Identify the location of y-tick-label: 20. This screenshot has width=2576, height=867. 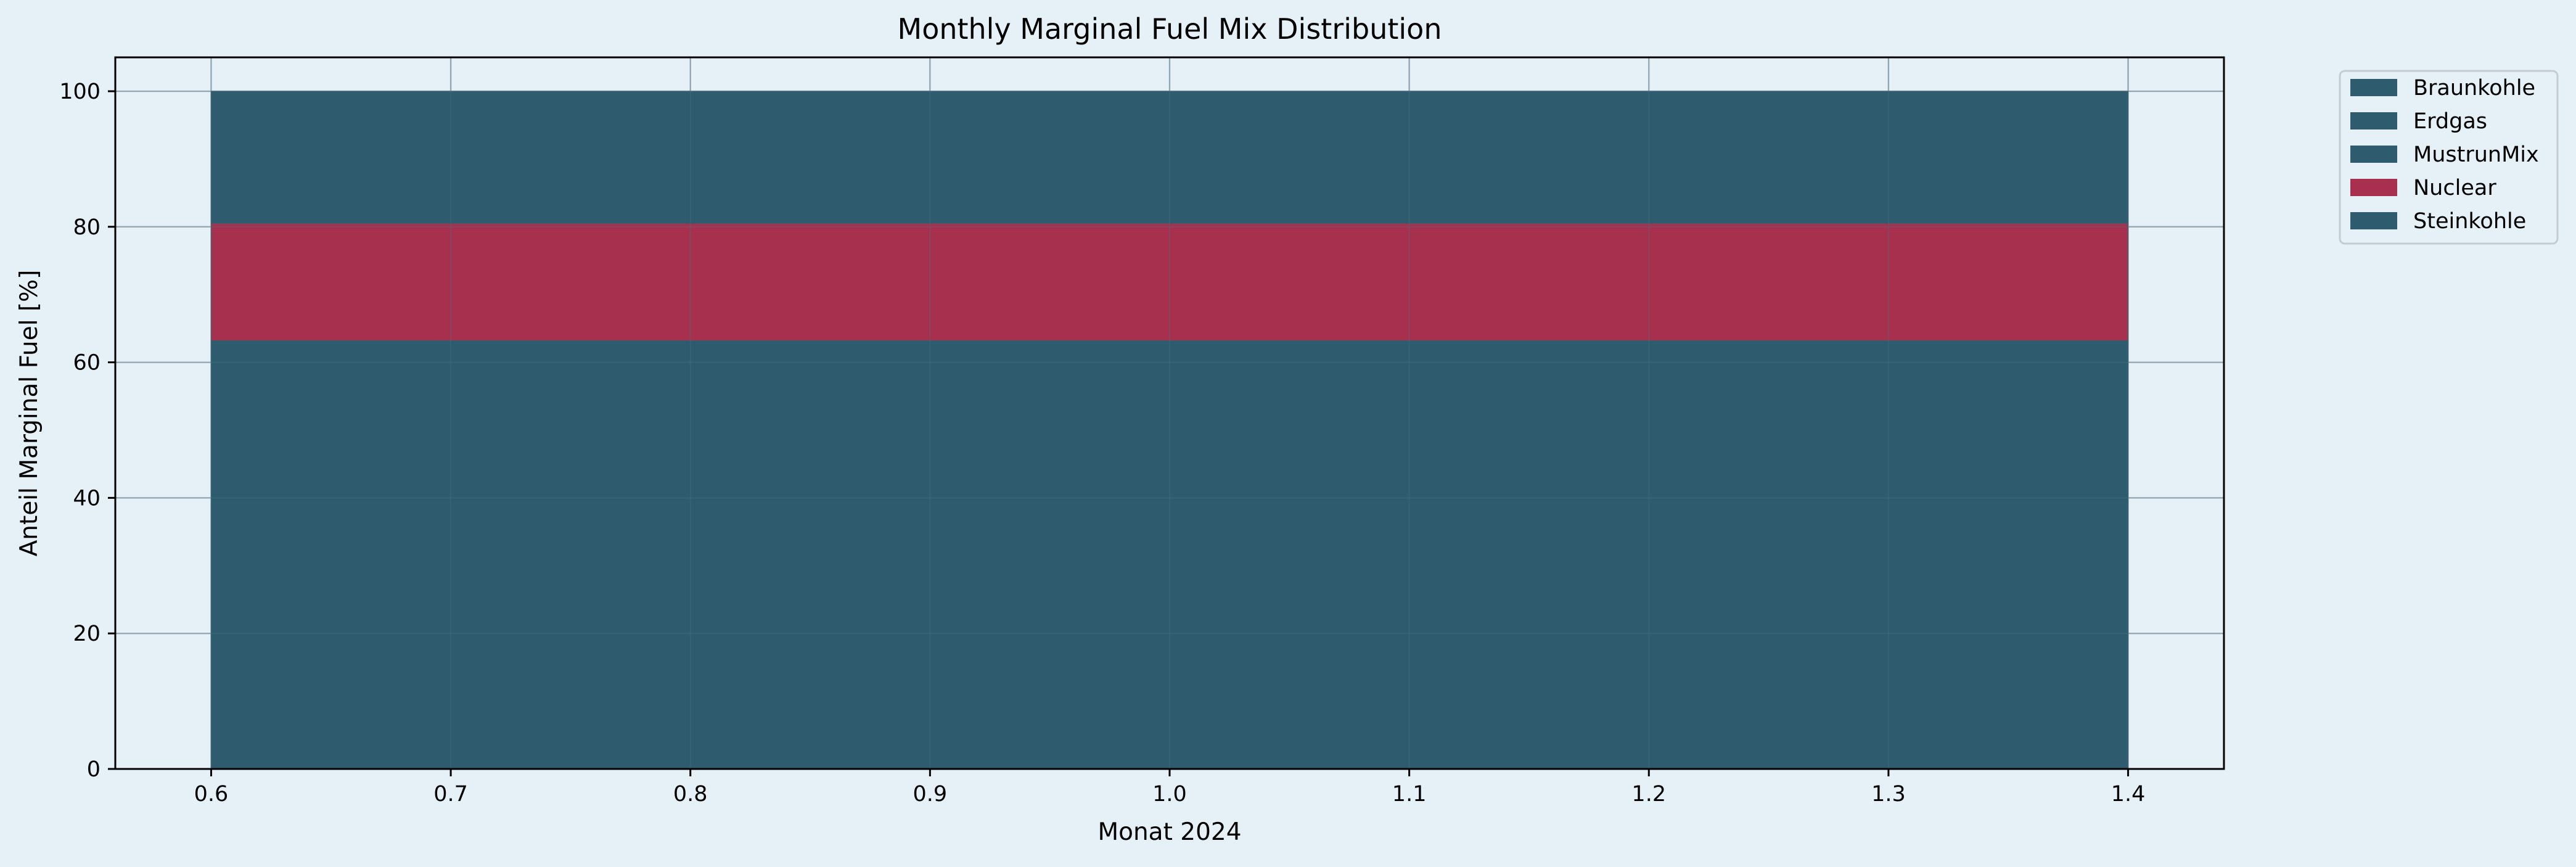
(87, 634).